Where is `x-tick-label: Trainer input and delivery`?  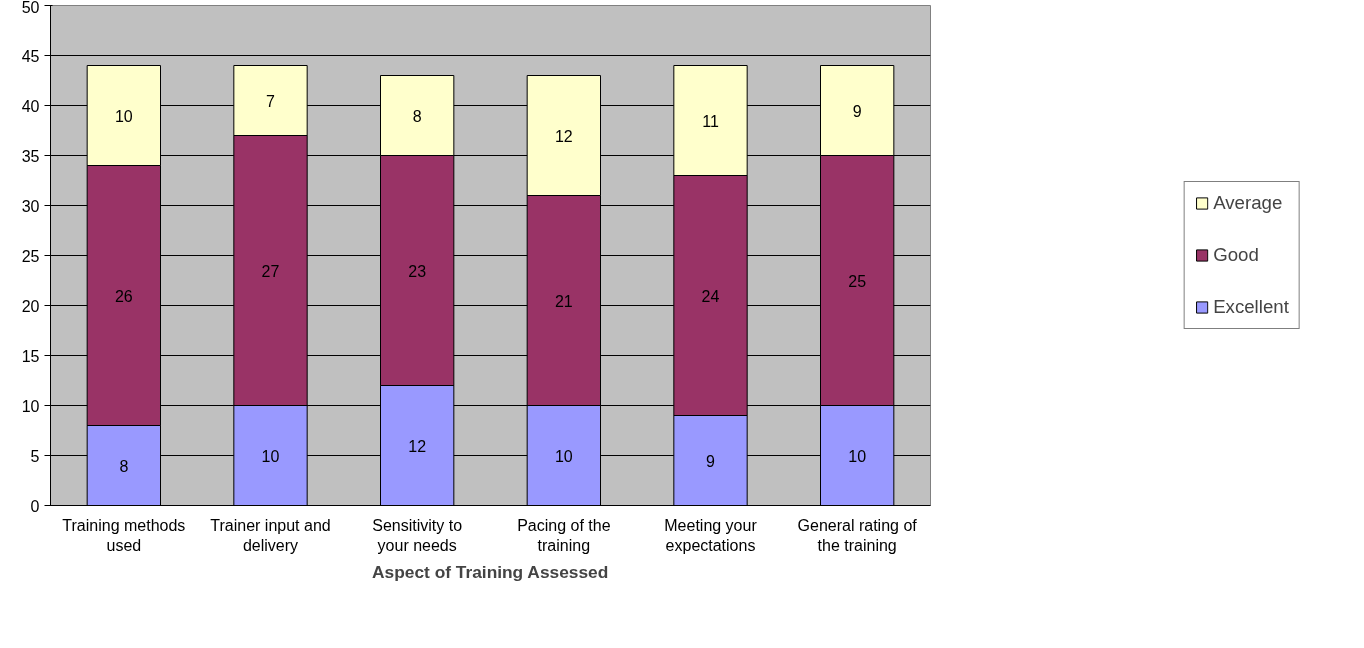 x-tick-label: Trainer input and delivery is located at coordinates (270, 535).